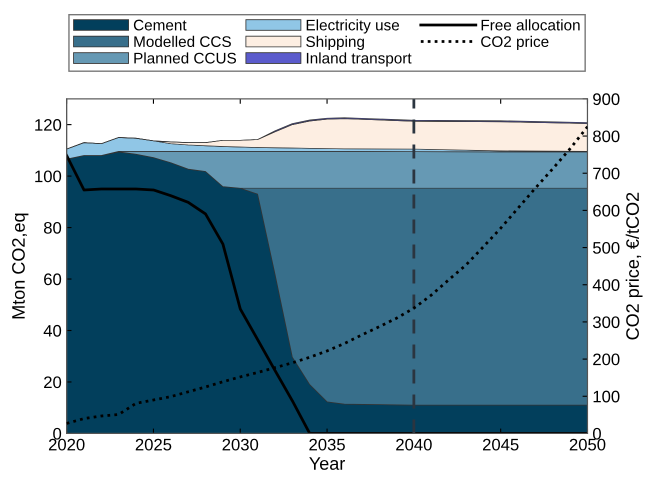 The image size is (647, 480). Describe the element at coordinates (160, 25) in the screenshot. I see `legend-label: Cement` at that location.